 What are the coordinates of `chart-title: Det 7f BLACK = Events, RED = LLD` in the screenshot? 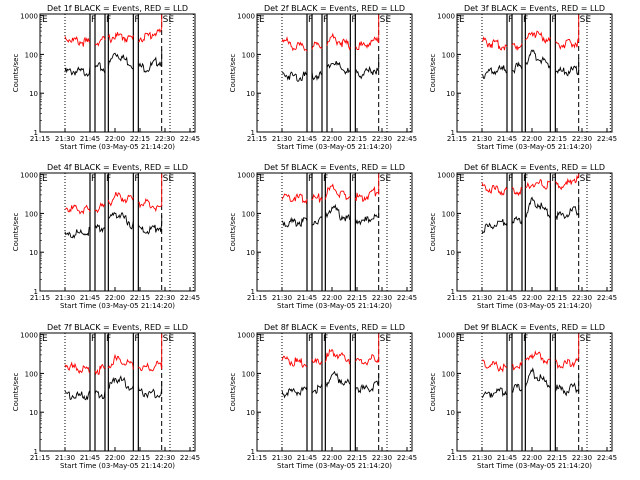 It's located at (117, 327).